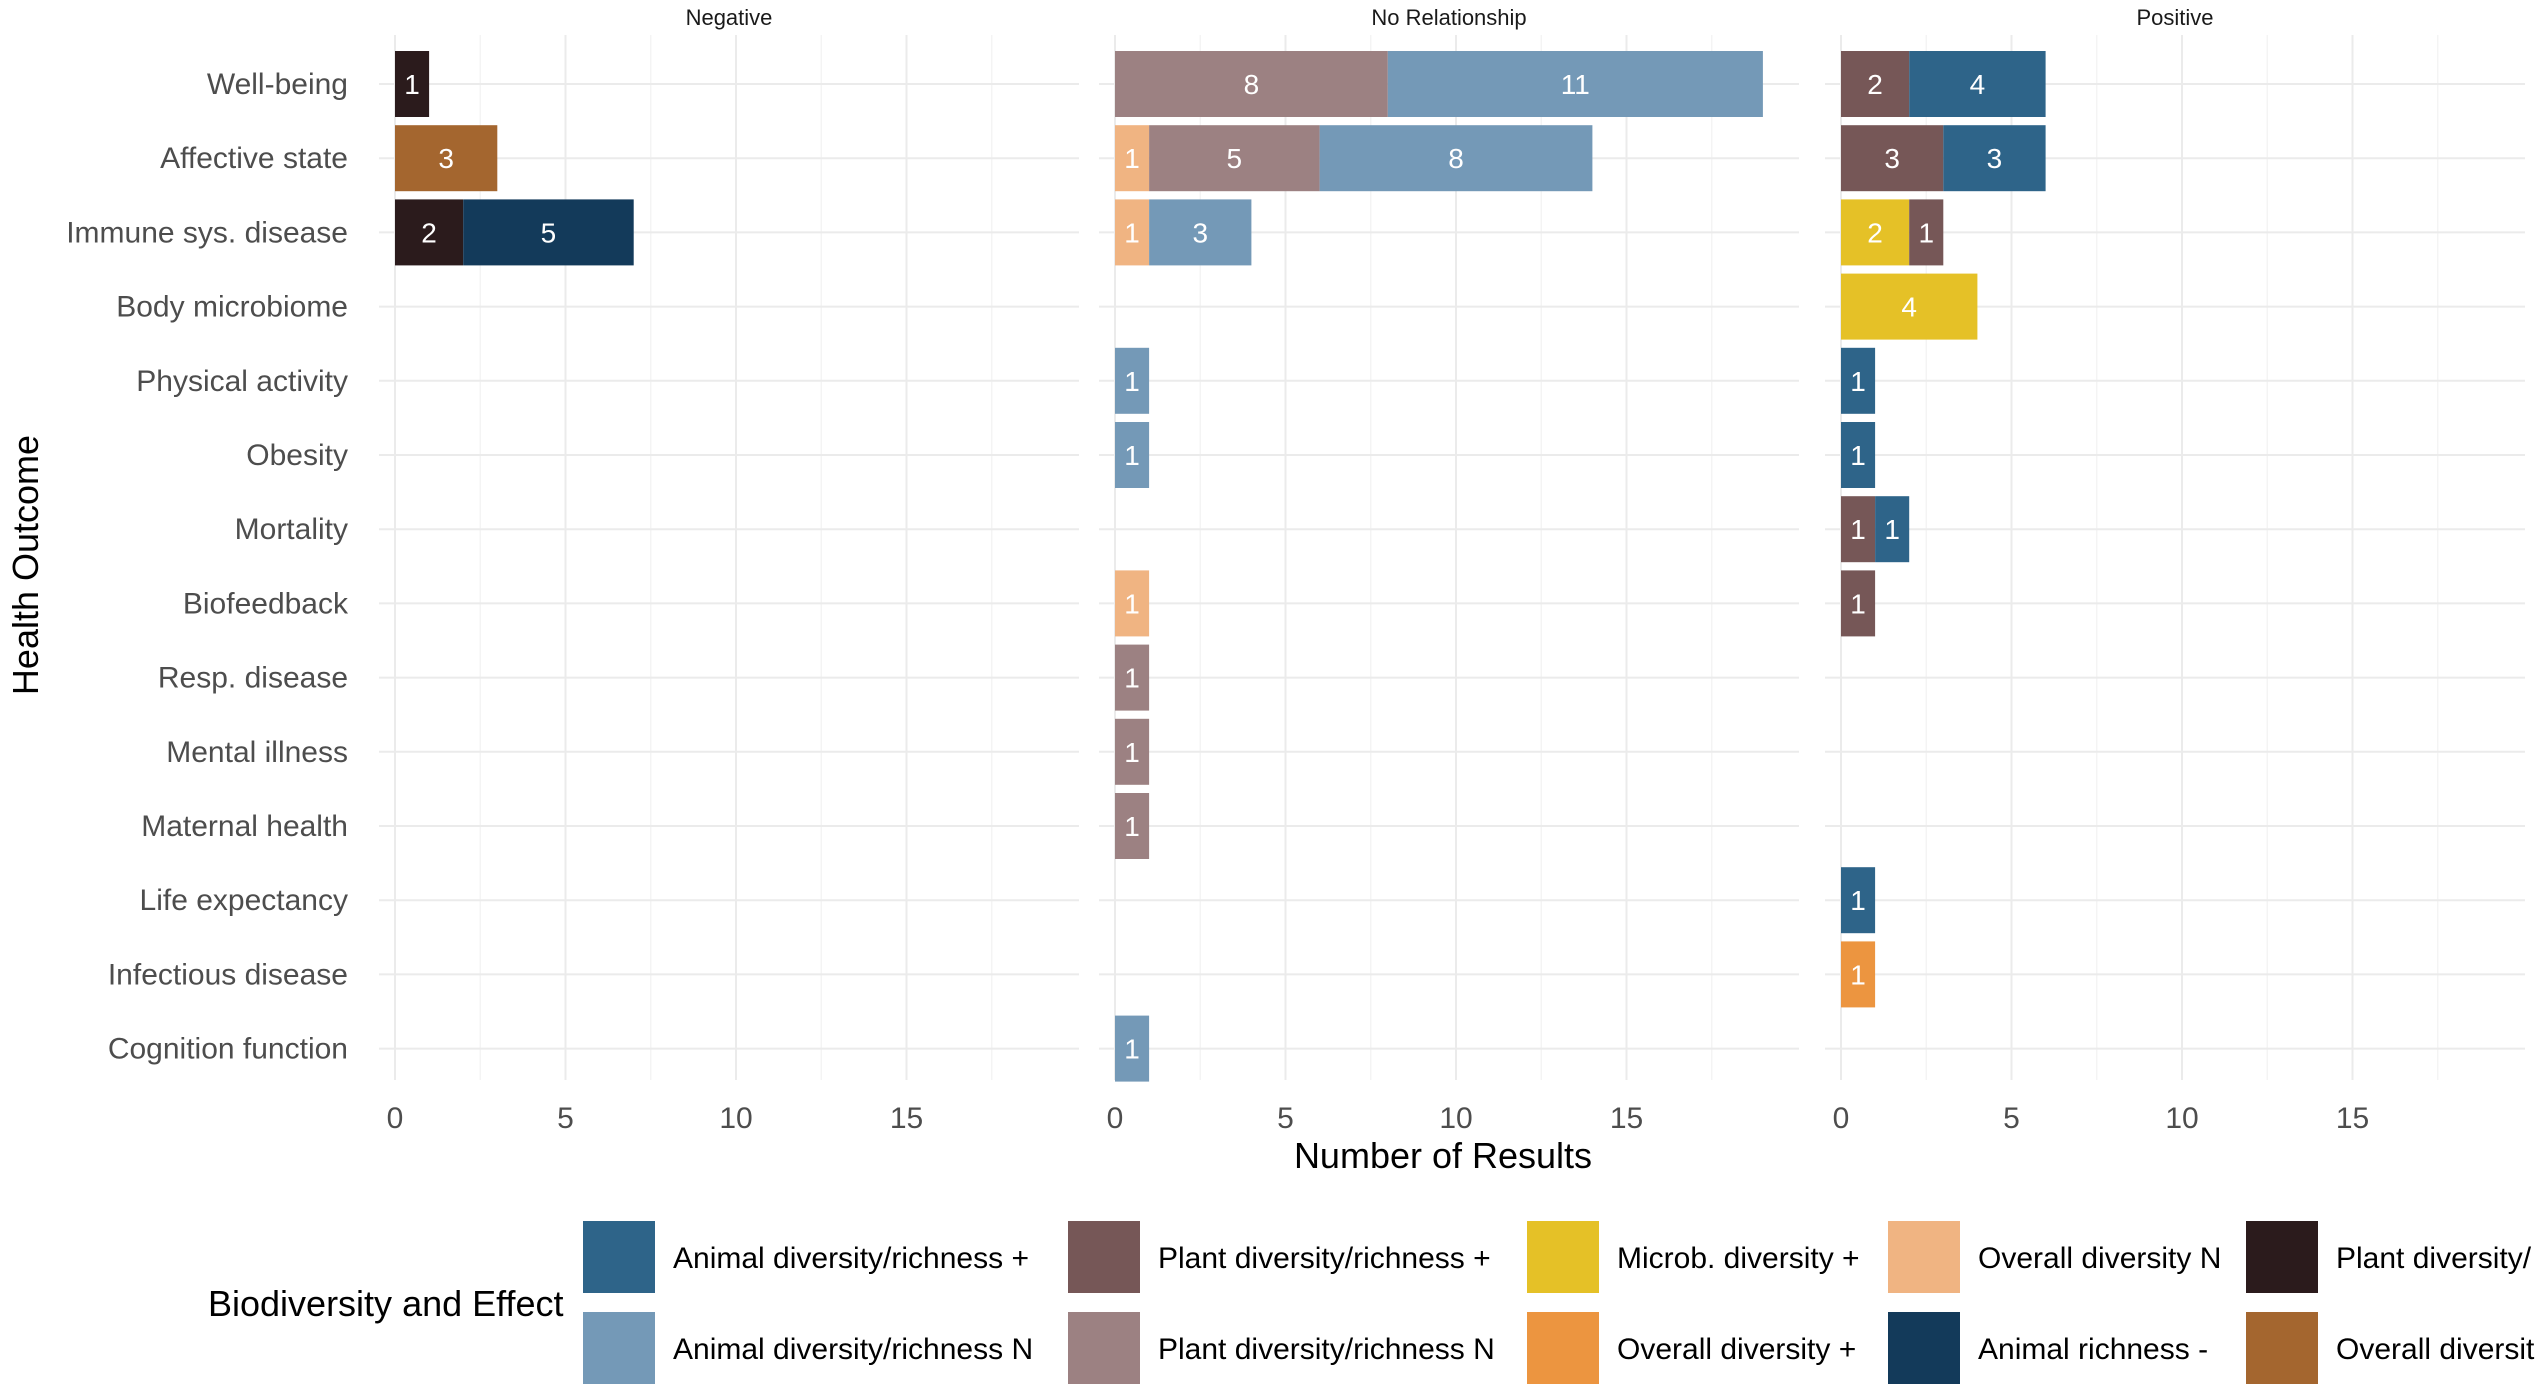 Image resolution: width=2540 pixels, height=1386 pixels. Describe the element at coordinates (1563, 1348) in the screenshot. I see `legend-key-overall-diversity` at that location.